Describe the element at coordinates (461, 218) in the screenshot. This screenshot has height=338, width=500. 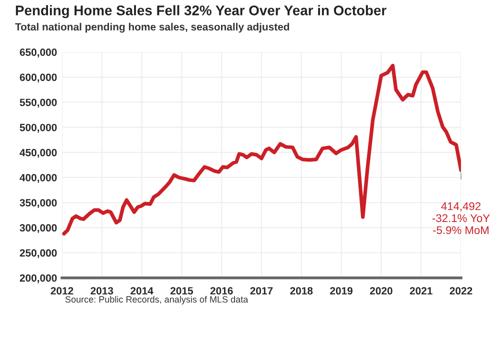
I see `annotation: 414,492 -32.1% YoY -5.9% MoM` at that location.